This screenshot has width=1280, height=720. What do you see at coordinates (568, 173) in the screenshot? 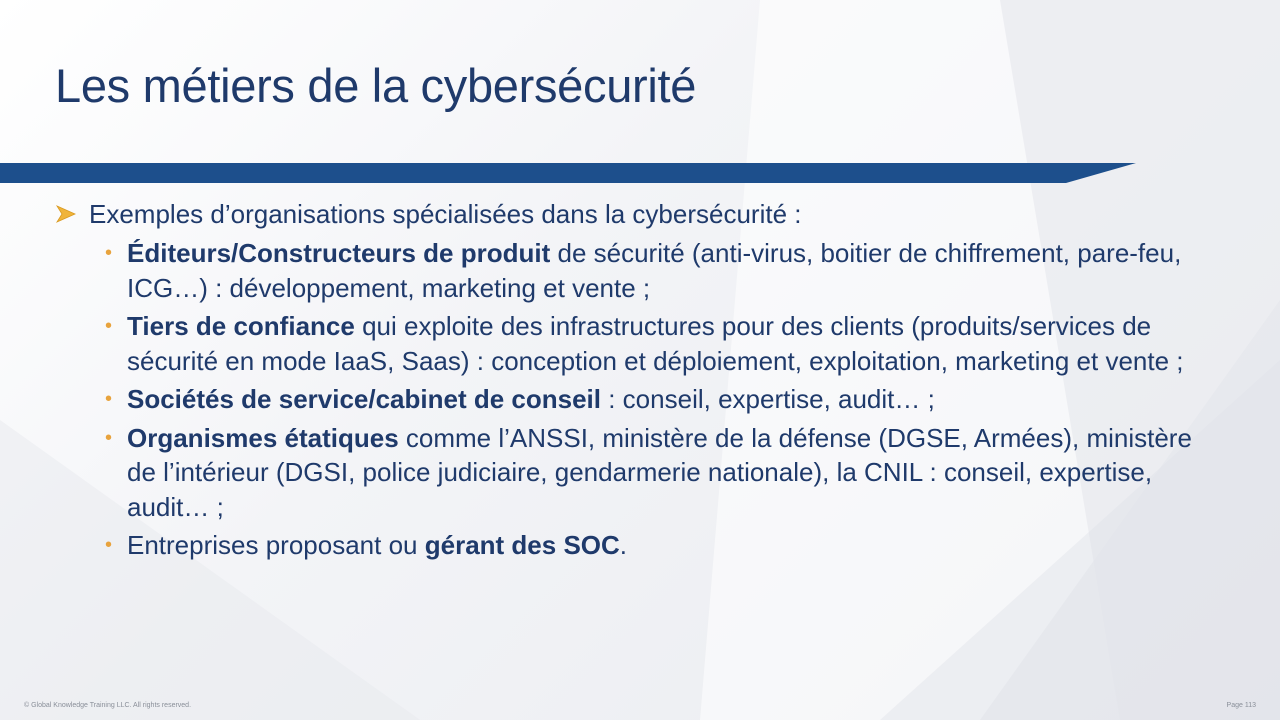
I see `title-divider-bar` at bounding box center [568, 173].